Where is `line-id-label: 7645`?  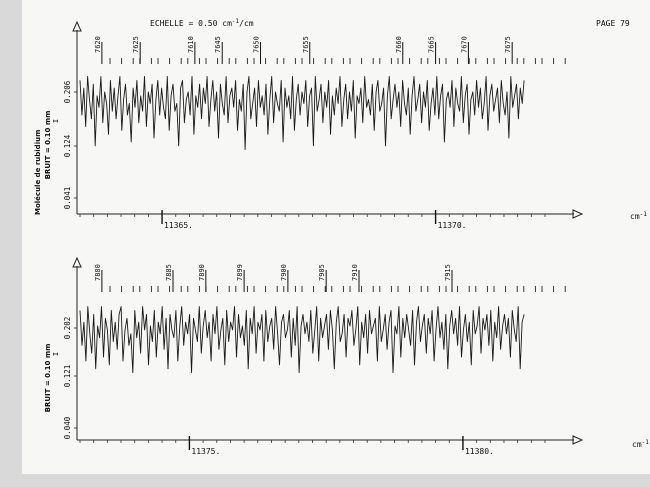 line-id-label: 7645 is located at coordinates (218, 44).